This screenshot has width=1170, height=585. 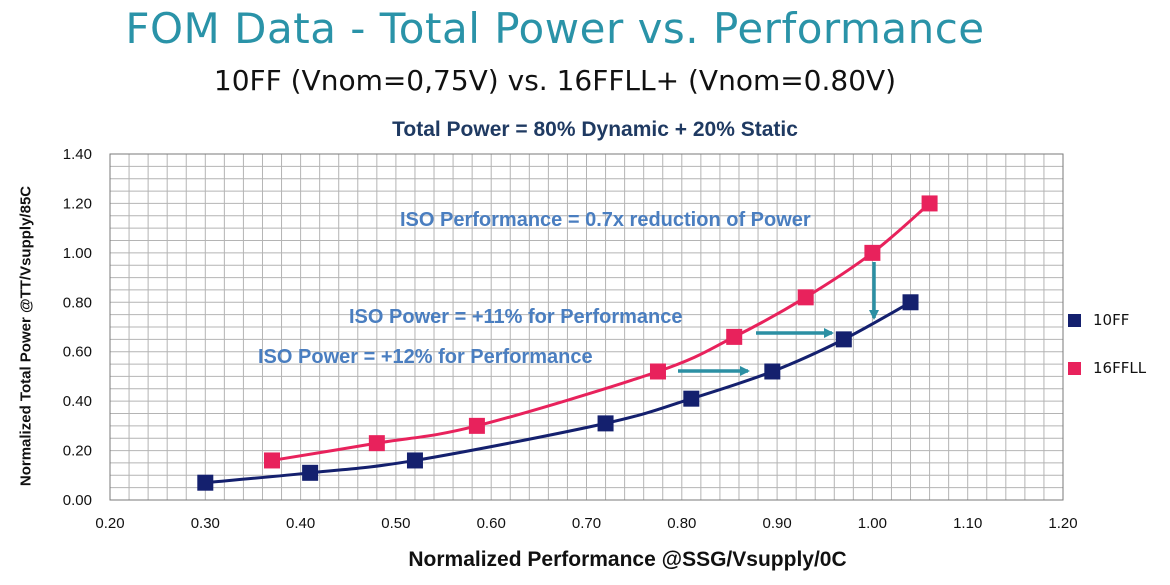 What do you see at coordinates (77, 451) in the screenshot?
I see `y-tick-label: 0.20` at bounding box center [77, 451].